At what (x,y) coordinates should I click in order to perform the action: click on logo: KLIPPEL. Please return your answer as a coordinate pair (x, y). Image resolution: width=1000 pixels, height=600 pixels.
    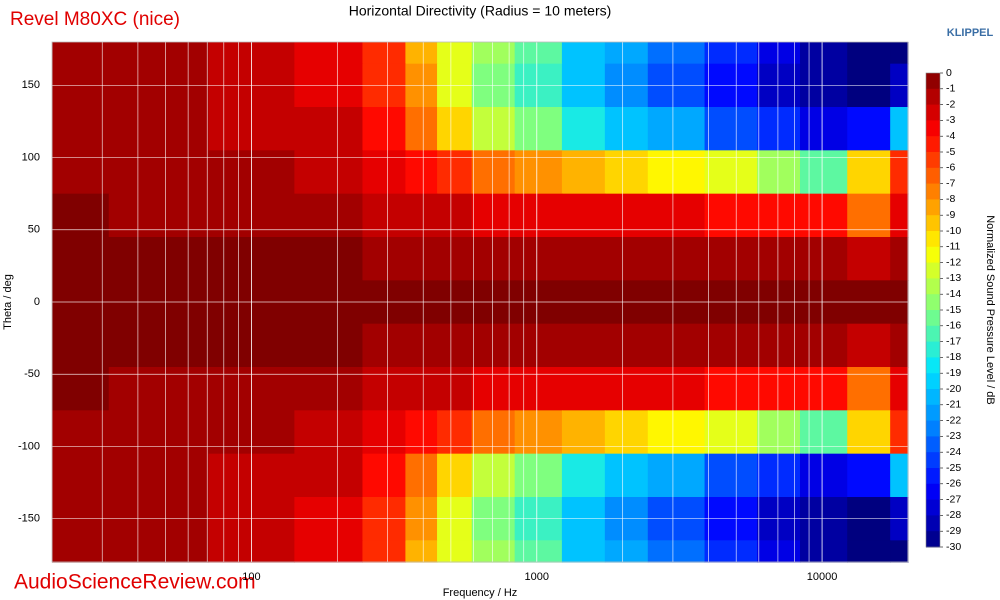
    Looking at the image, I should click on (970, 33).